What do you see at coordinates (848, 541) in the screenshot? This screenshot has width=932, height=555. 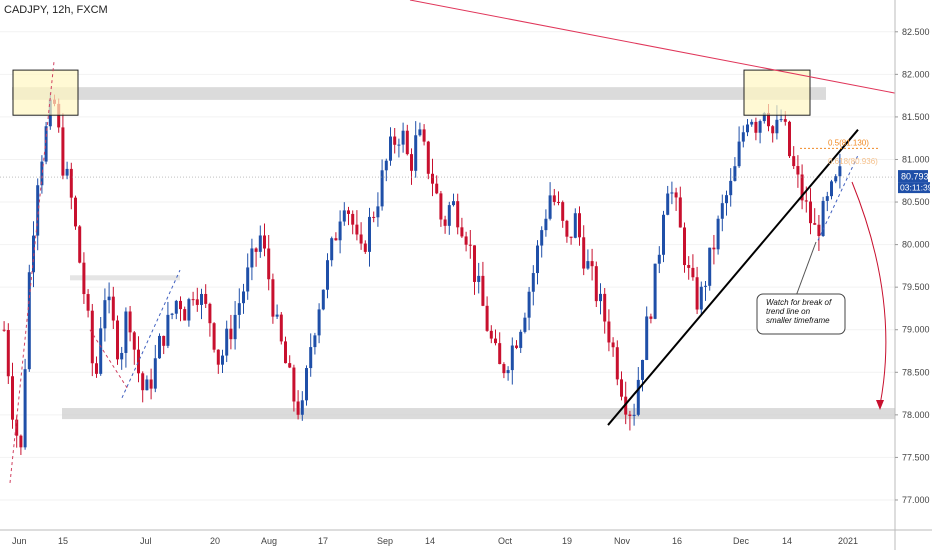 I see `date-tick-label: 2021` at bounding box center [848, 541].